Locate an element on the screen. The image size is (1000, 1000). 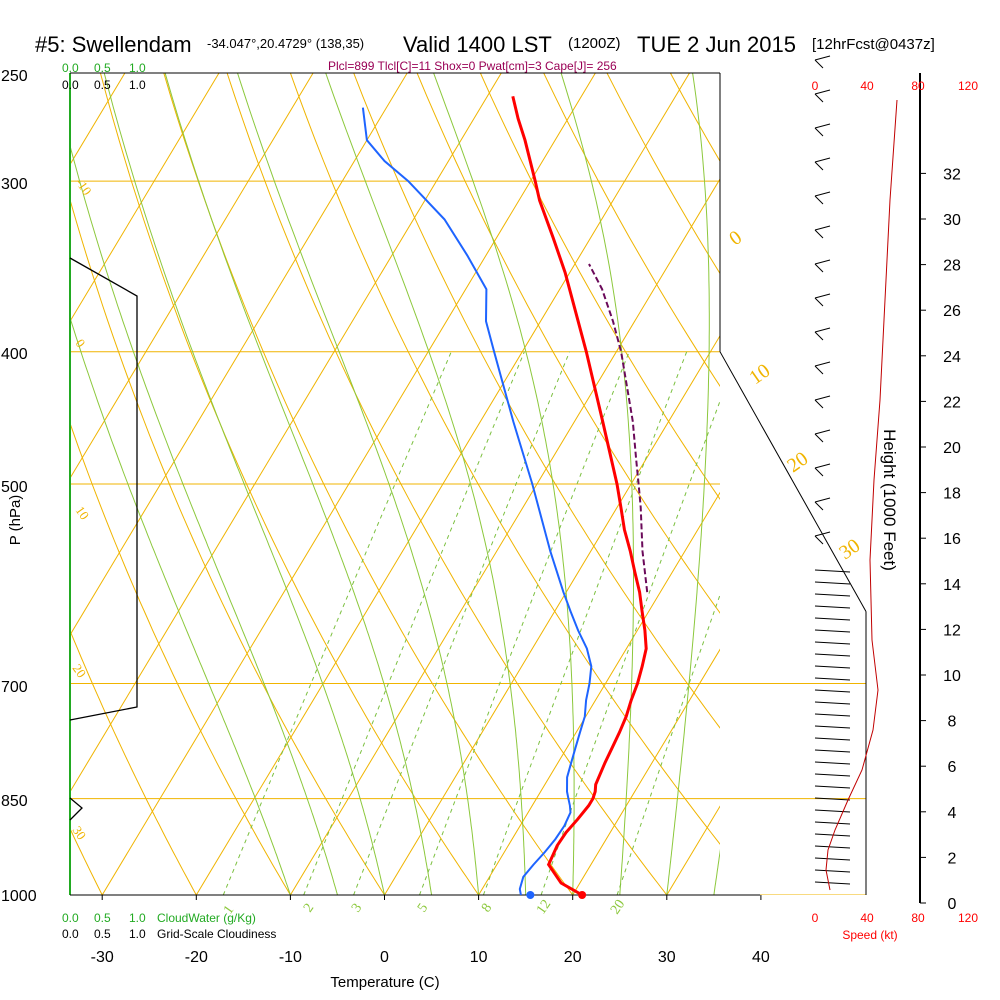
cloudiness-tick-top: 1.0 is located at coordinates (137, 85).